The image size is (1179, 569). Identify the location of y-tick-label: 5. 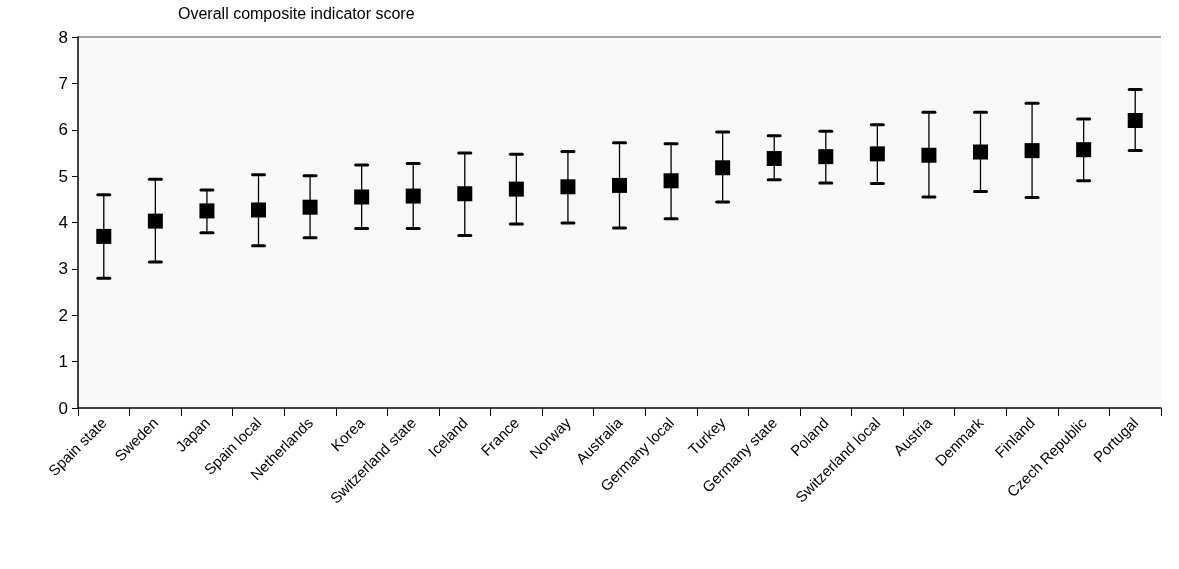
(63, 176).